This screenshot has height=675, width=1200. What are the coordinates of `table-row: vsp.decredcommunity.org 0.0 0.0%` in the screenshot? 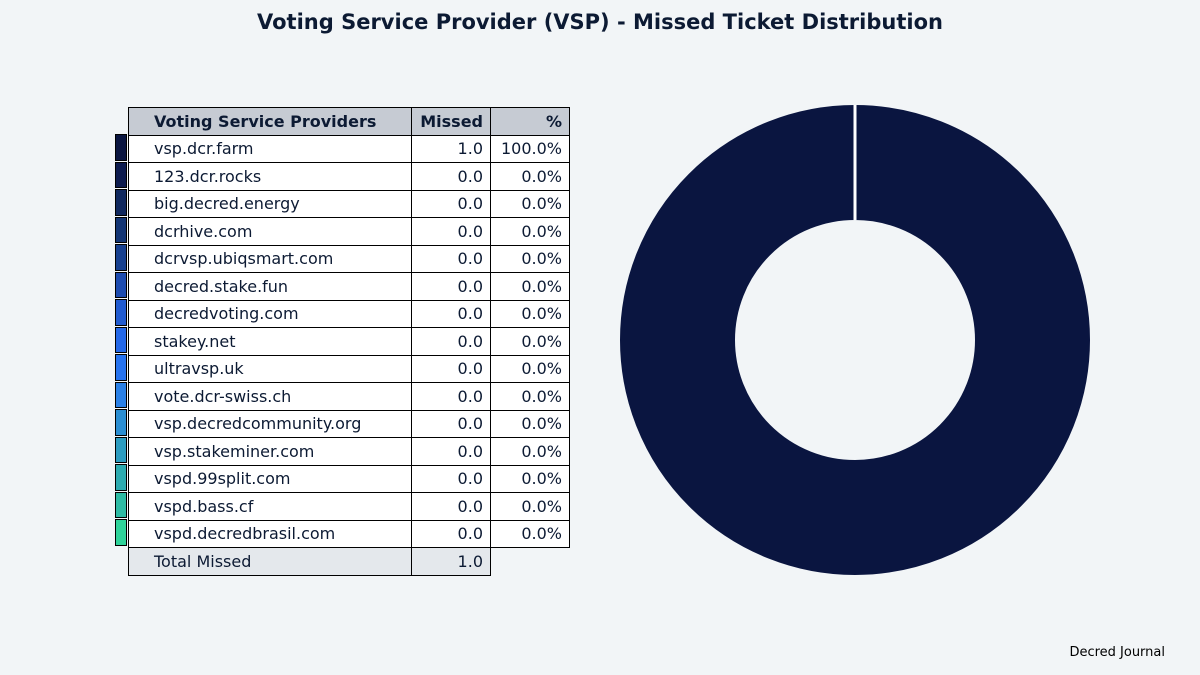 It's located at (349, 423).